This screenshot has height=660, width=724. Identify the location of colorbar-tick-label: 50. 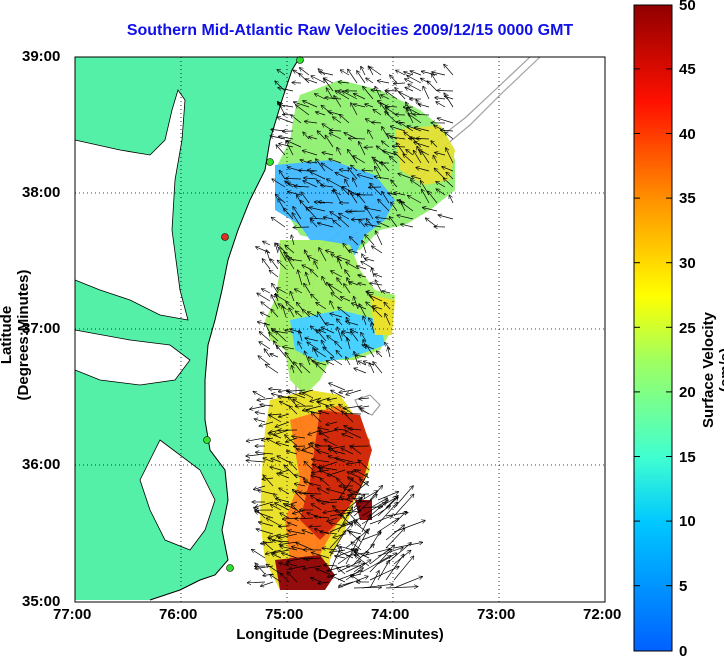
(687, 7).